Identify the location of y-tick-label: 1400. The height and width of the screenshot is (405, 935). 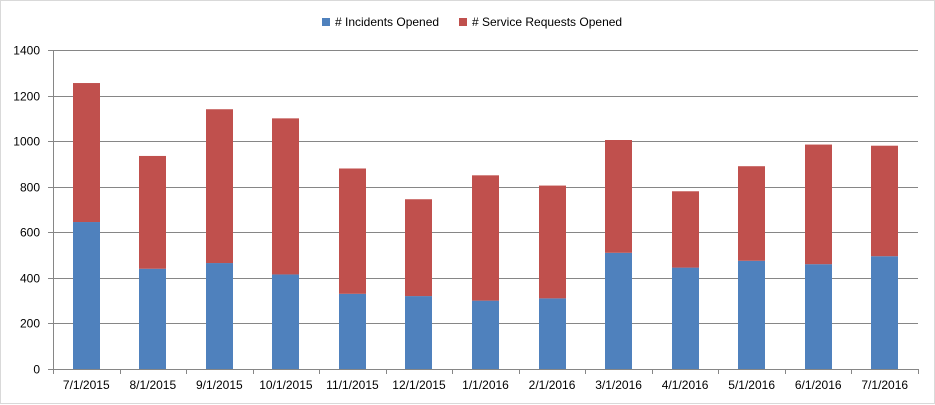
(26, 51).